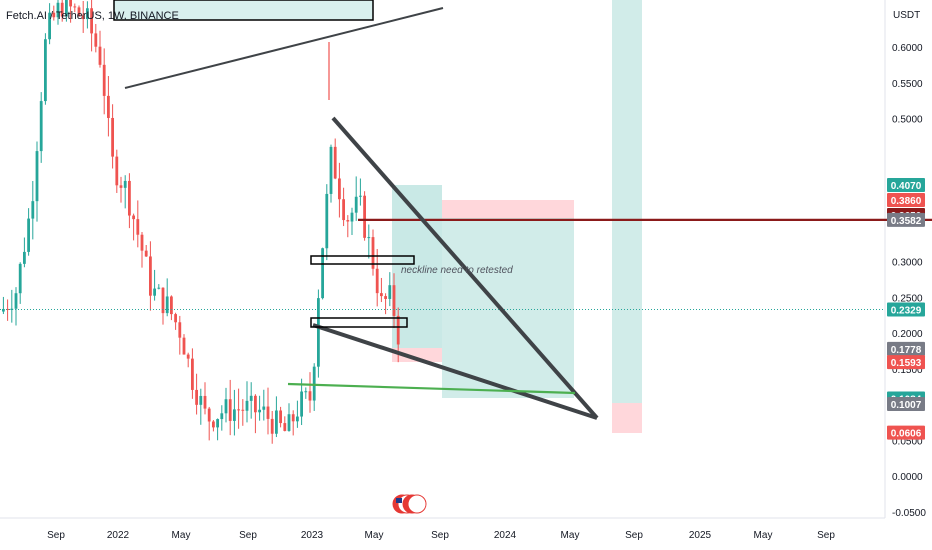 The height and width of the screenshot is (550, 932). What do you see at coordinates (907, 441) in the screenshot?
I see `y-tick-label: 0.0500` at bounding box center [907, 441].